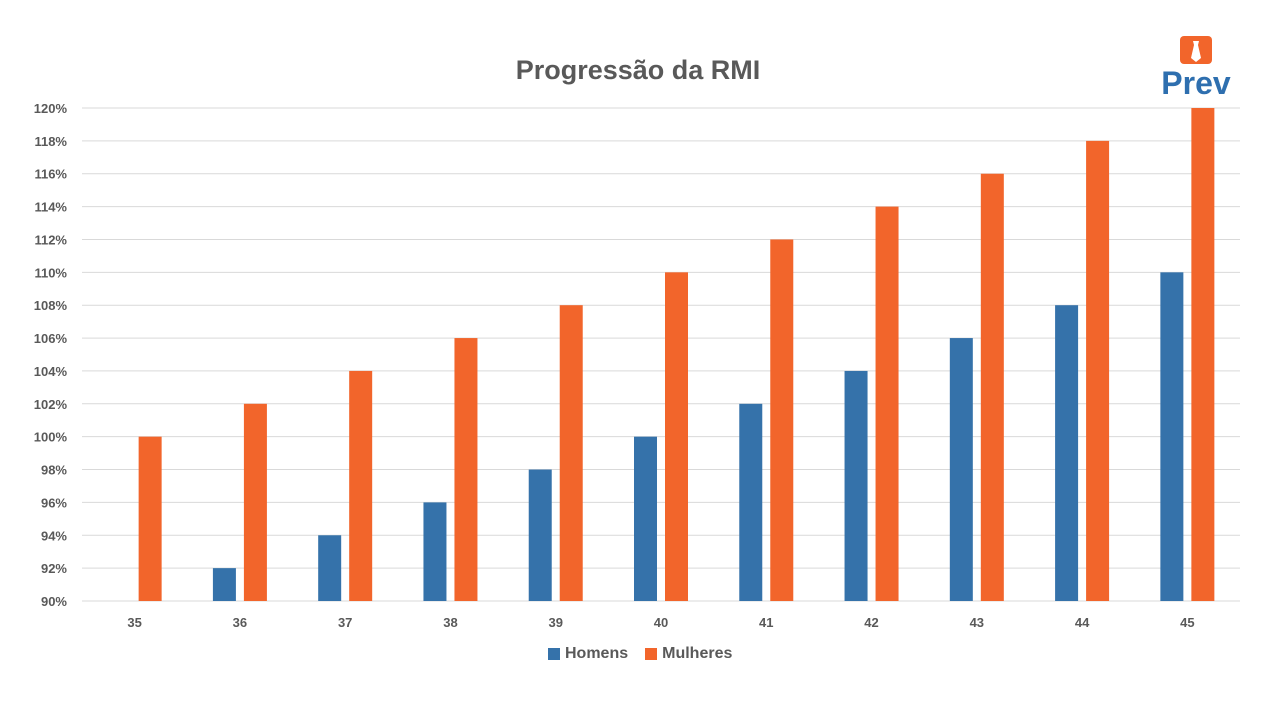 This screenshot has height=720, width=1280. Describe the element at coordinates (51, 437) in the screenshot. I see `y-tick-label: 100%` at that location.